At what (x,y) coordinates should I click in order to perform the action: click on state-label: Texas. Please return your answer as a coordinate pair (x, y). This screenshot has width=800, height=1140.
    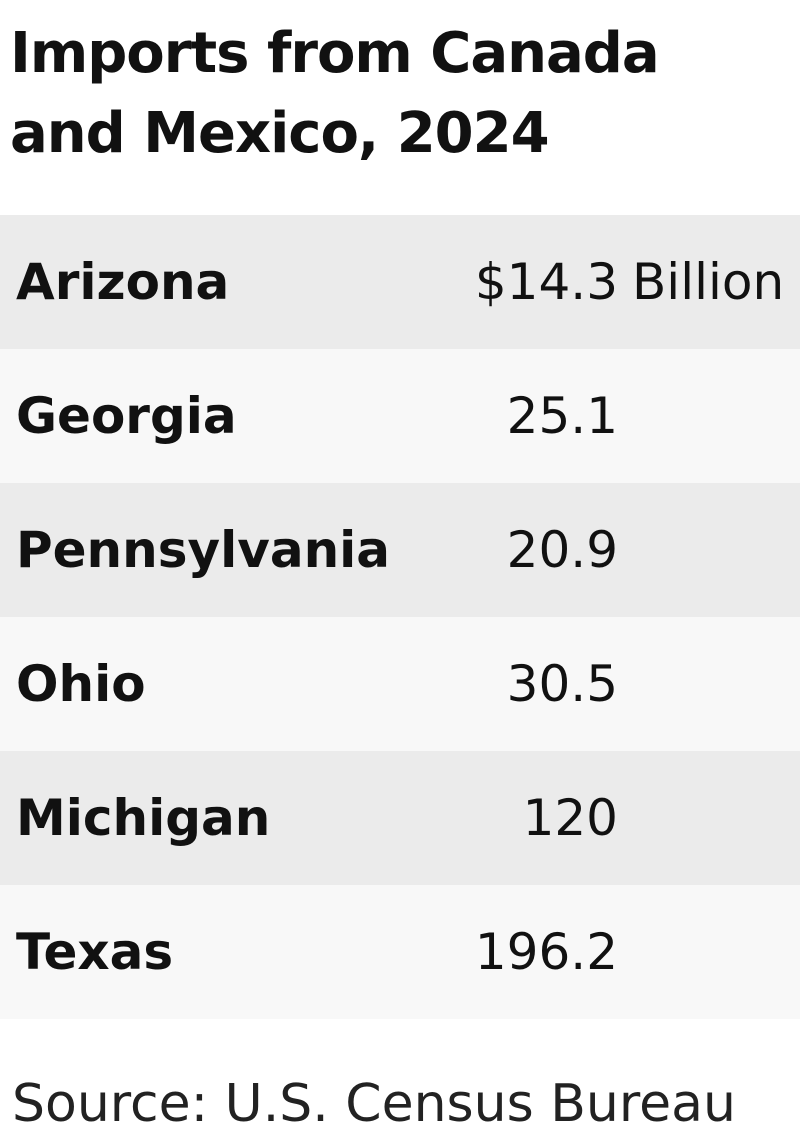
    Looking at the image, I should click on (95, 952).